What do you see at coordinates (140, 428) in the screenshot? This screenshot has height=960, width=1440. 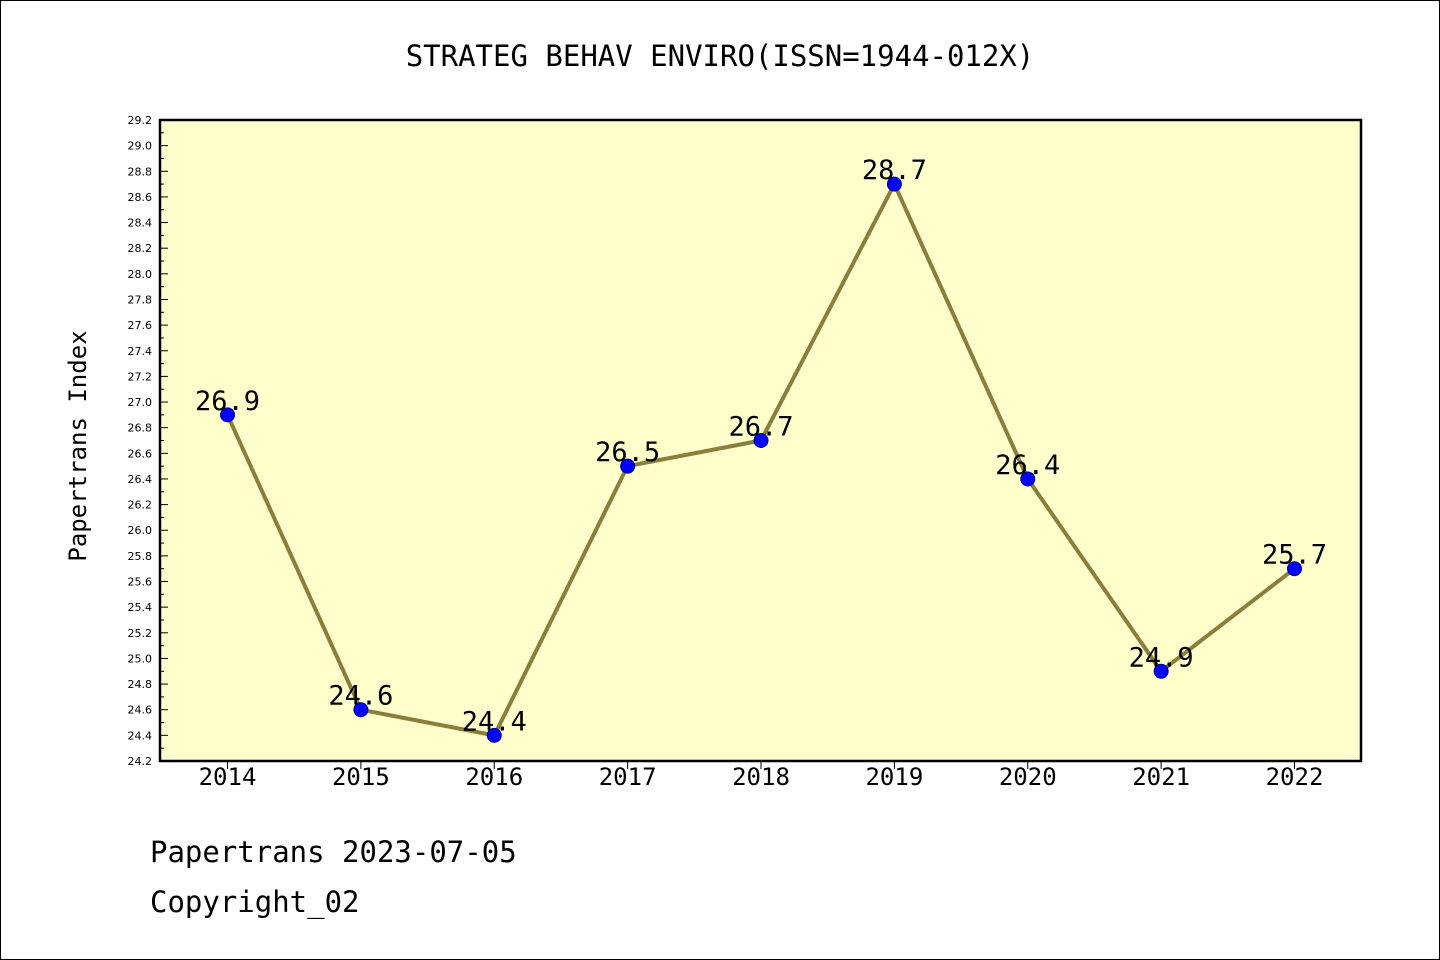 I see `y-tick-label: 26.8` at bounding box center [140, 428].